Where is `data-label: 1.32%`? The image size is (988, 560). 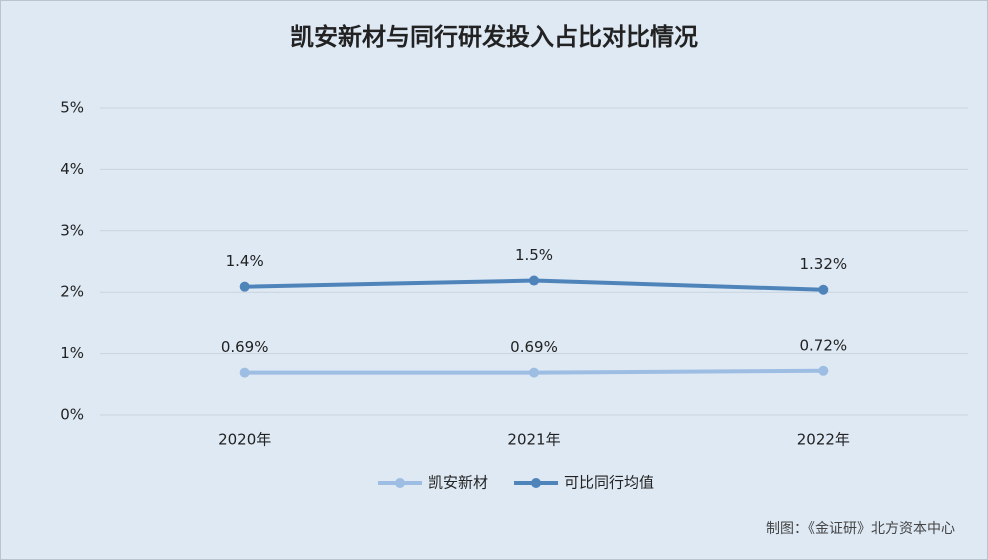
data-label: 1.32% is located at coordinates (824, 264).